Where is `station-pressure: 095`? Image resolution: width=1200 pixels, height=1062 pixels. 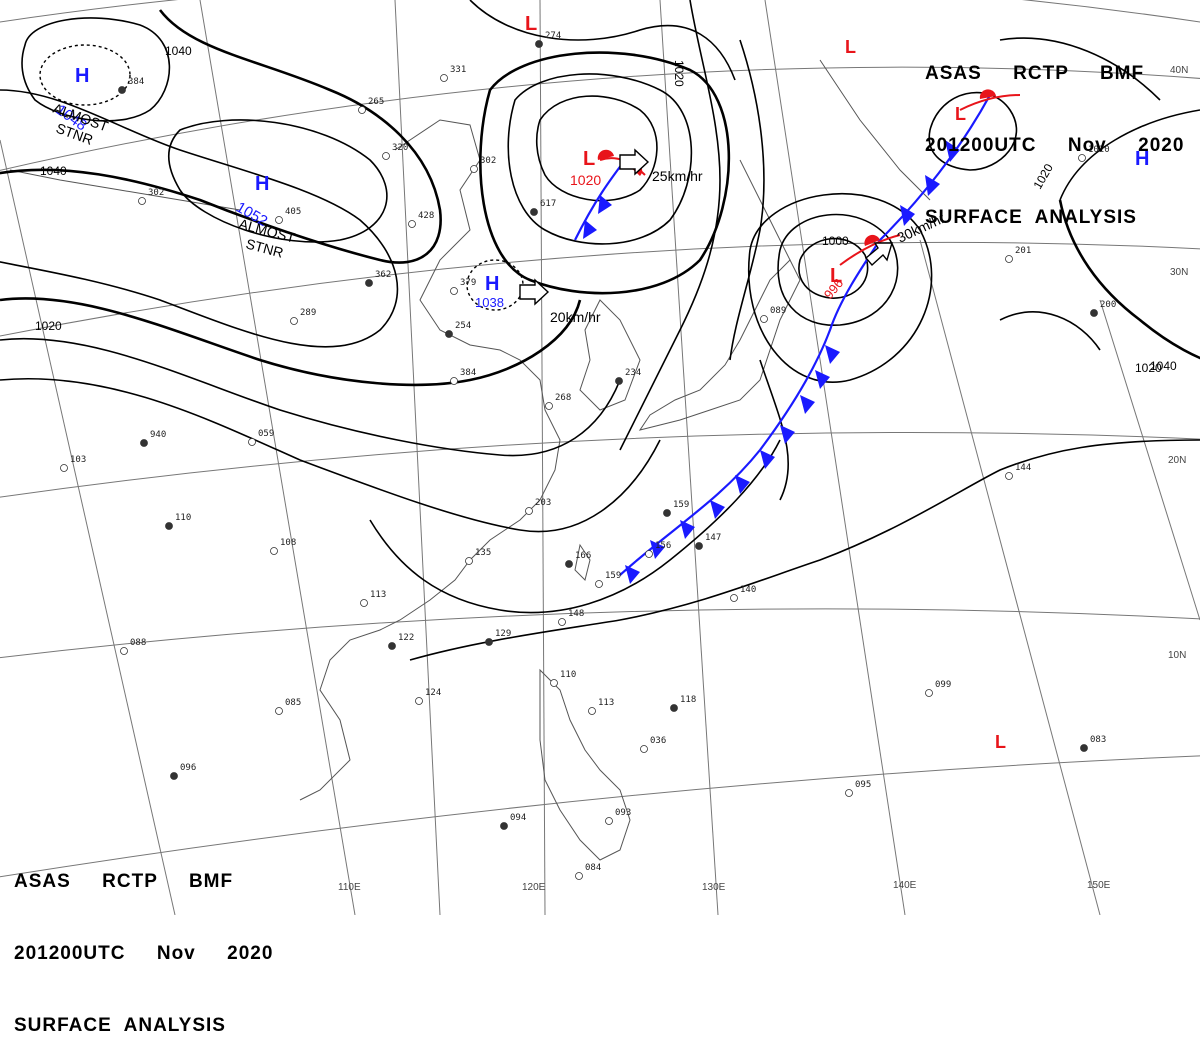 station-pressure: 095 is located at coordinates (863, 785).